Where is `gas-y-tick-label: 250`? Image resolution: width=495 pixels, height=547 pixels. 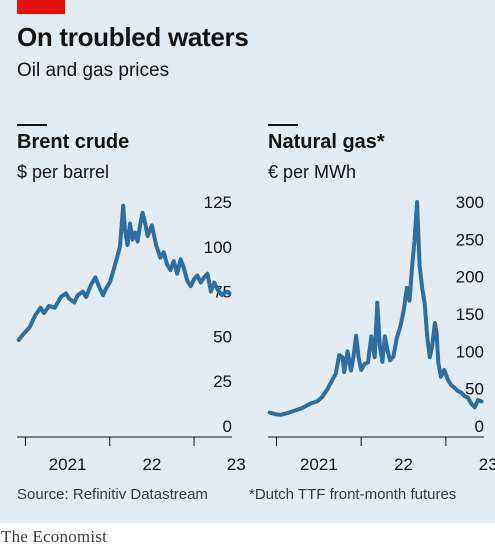
gas-y-tick-label: 250 is located at coordinates (470, 239).